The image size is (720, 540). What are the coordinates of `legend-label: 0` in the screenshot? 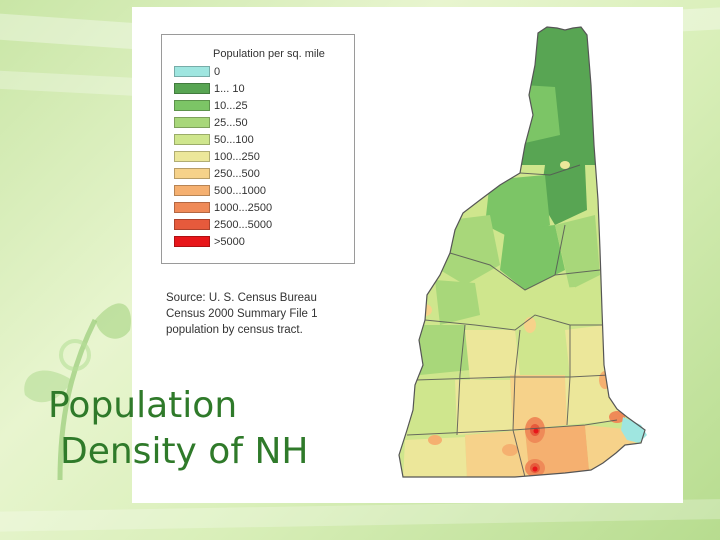 It's located at (217, 71).